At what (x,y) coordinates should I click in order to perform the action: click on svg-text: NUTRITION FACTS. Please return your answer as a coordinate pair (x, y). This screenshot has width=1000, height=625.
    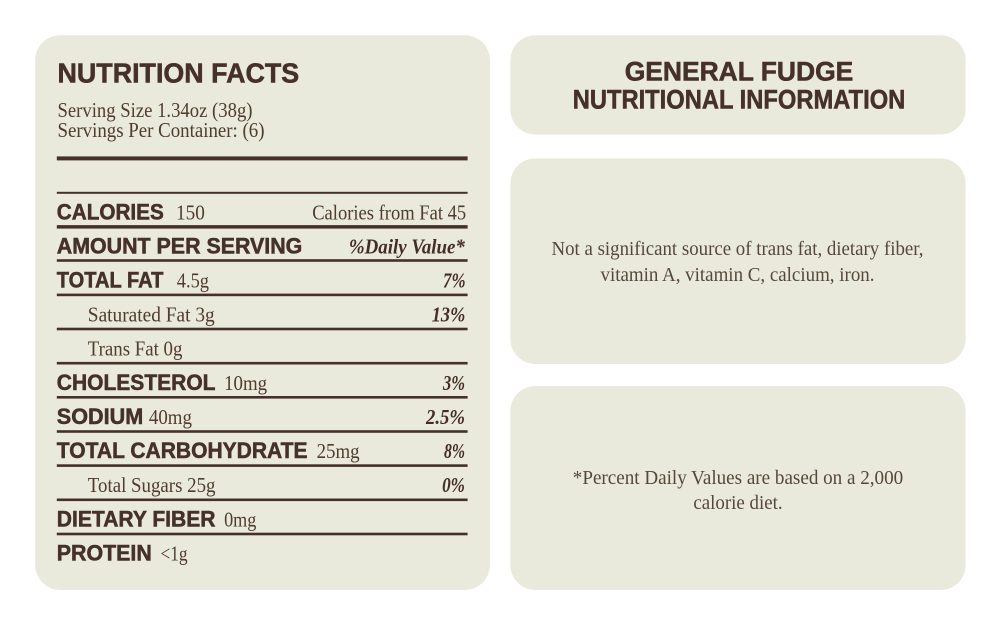
    Looking at the image, I should click on (179, 72).